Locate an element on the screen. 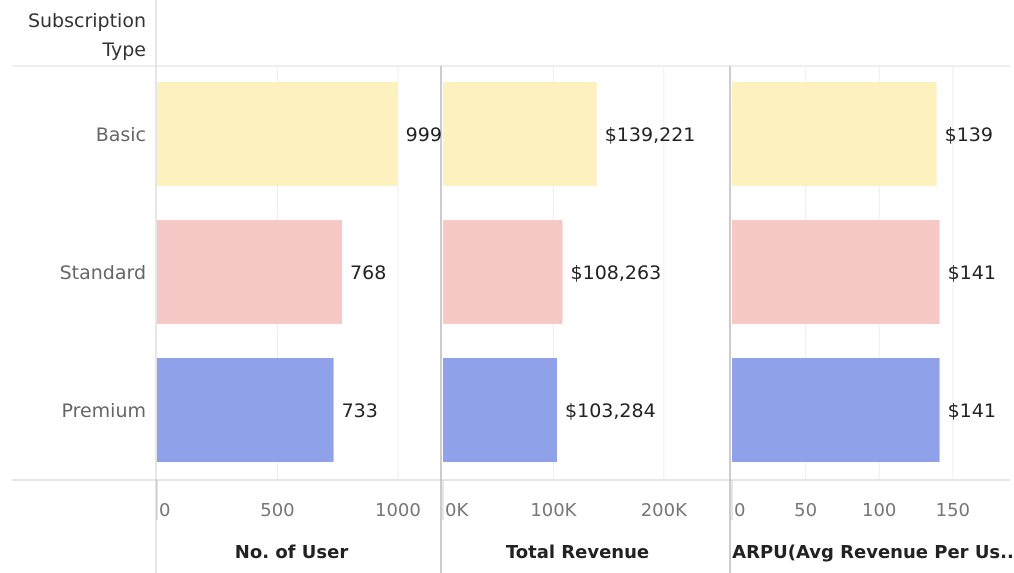  axis-title-panel3: ARPU(Avg Revenue Per Us.. is located at coordinates (873, 552).